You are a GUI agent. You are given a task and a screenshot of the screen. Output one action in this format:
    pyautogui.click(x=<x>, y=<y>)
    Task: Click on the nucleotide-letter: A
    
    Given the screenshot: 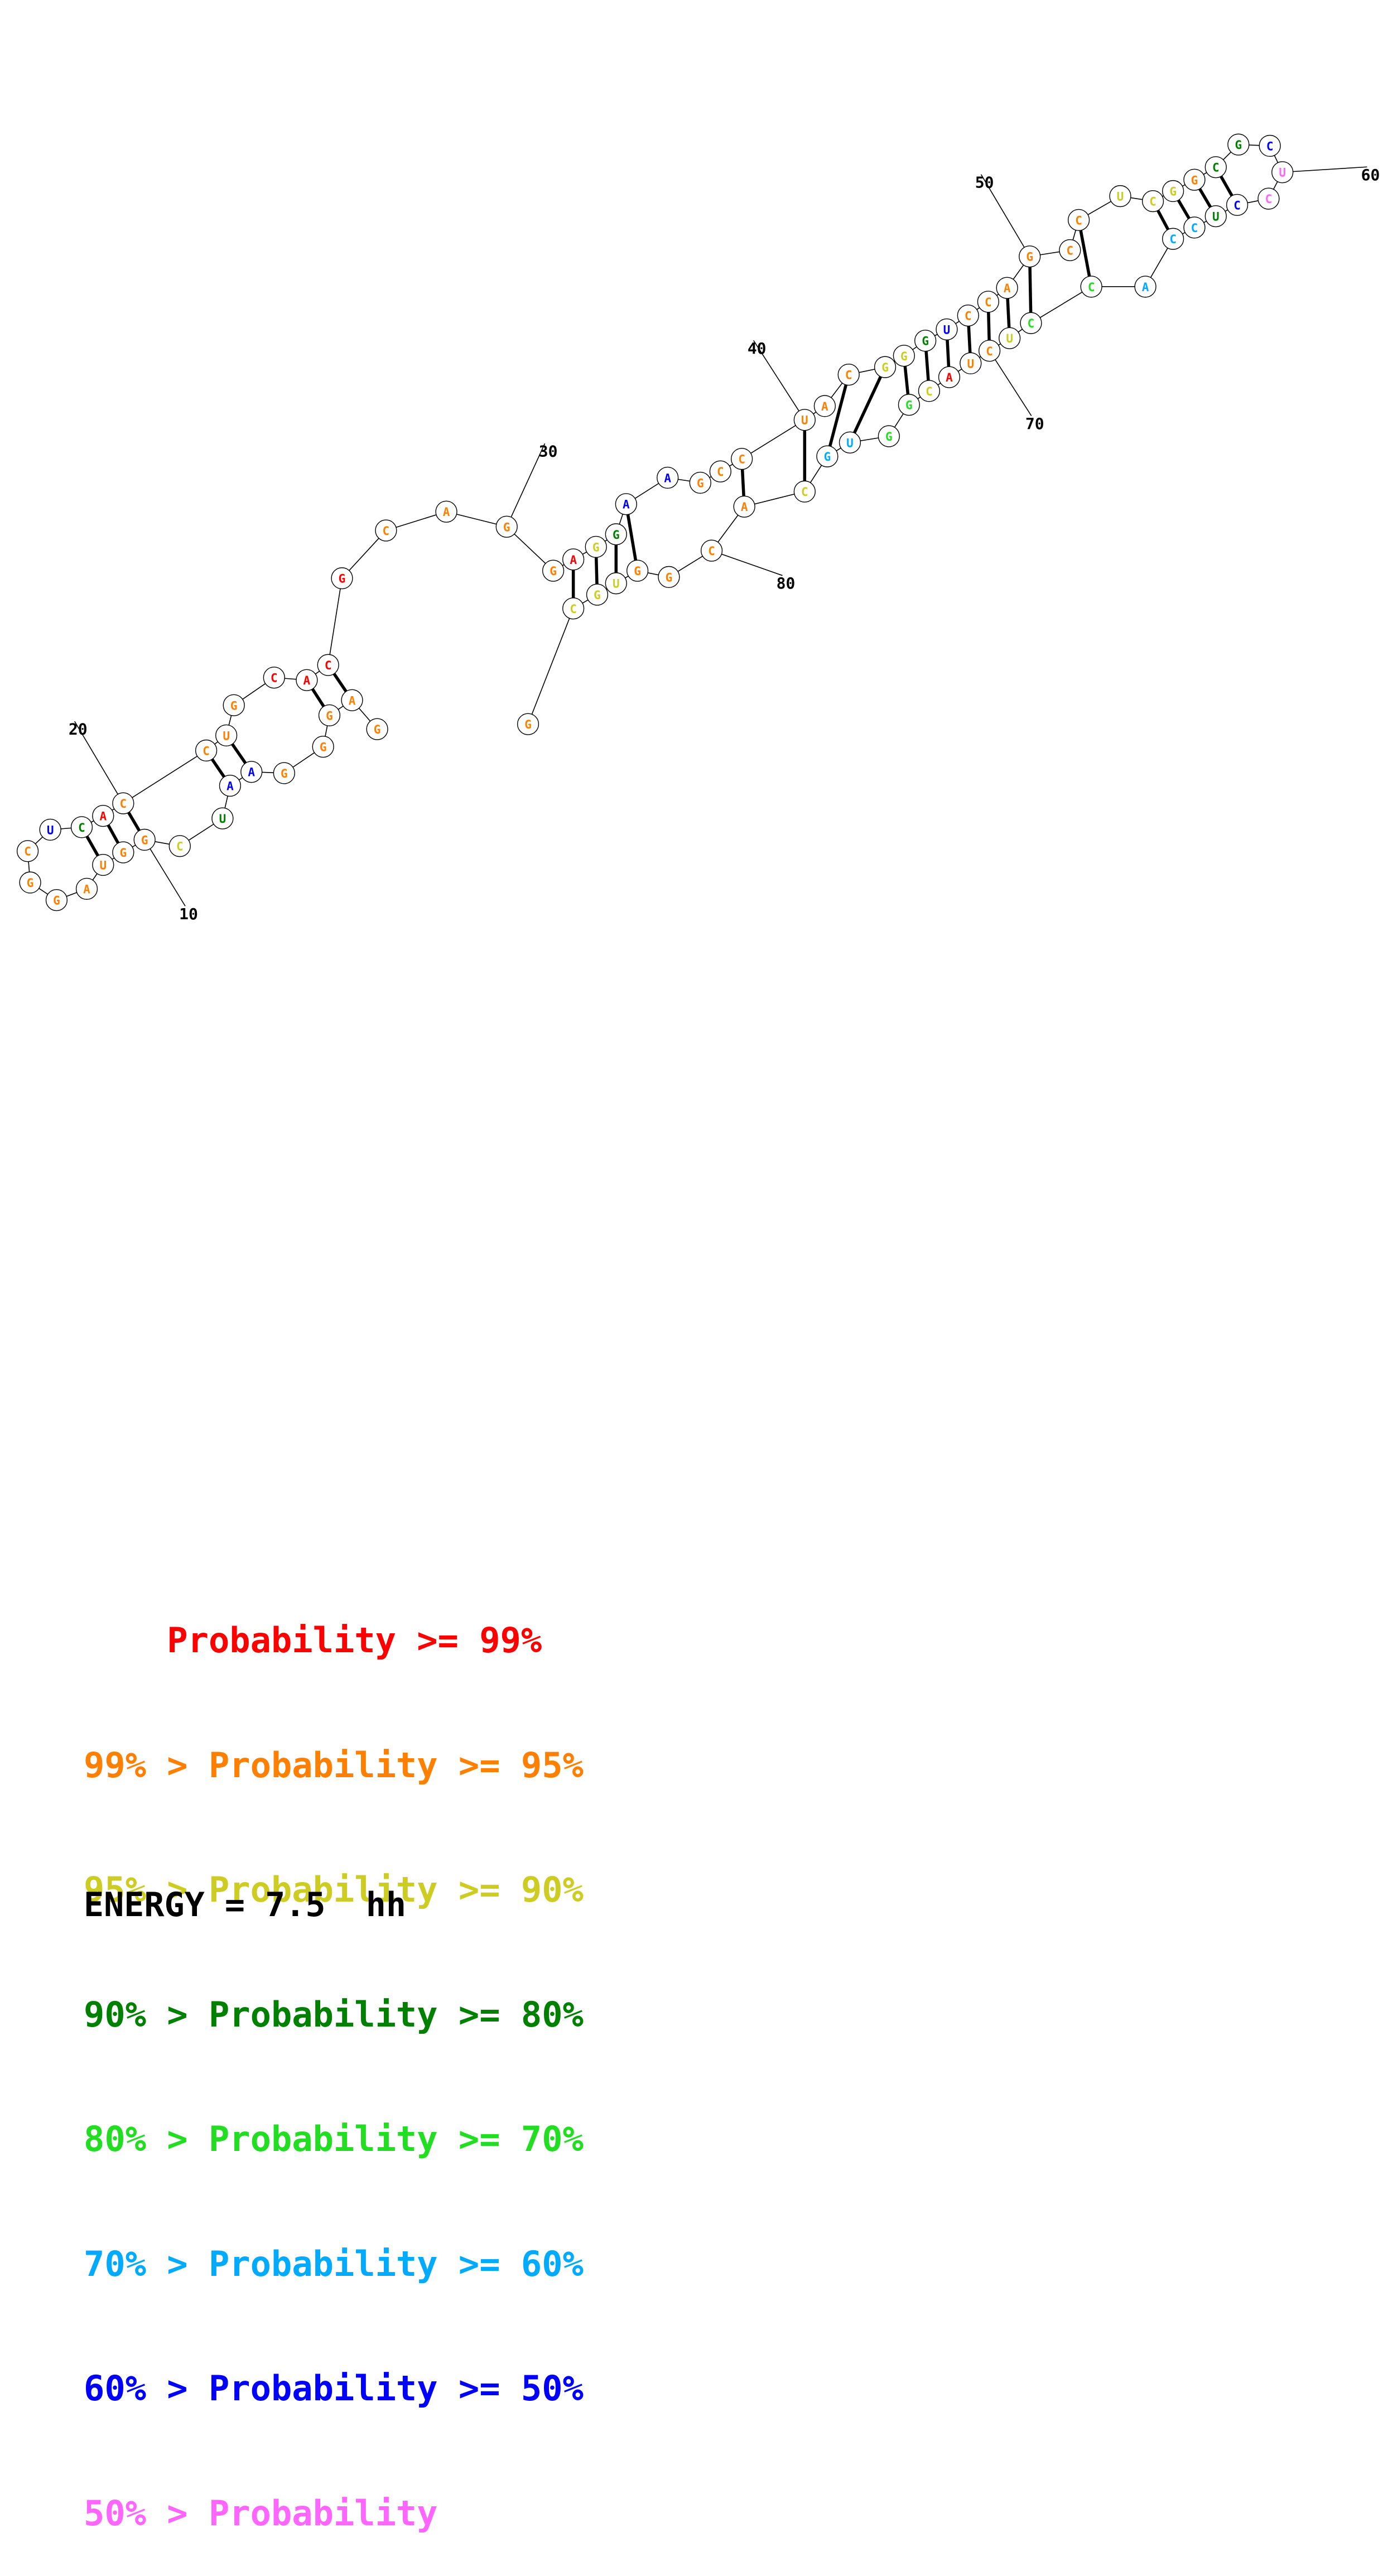 What is the action you would take?
    pyautogui.click(x=1007, y=288)
    